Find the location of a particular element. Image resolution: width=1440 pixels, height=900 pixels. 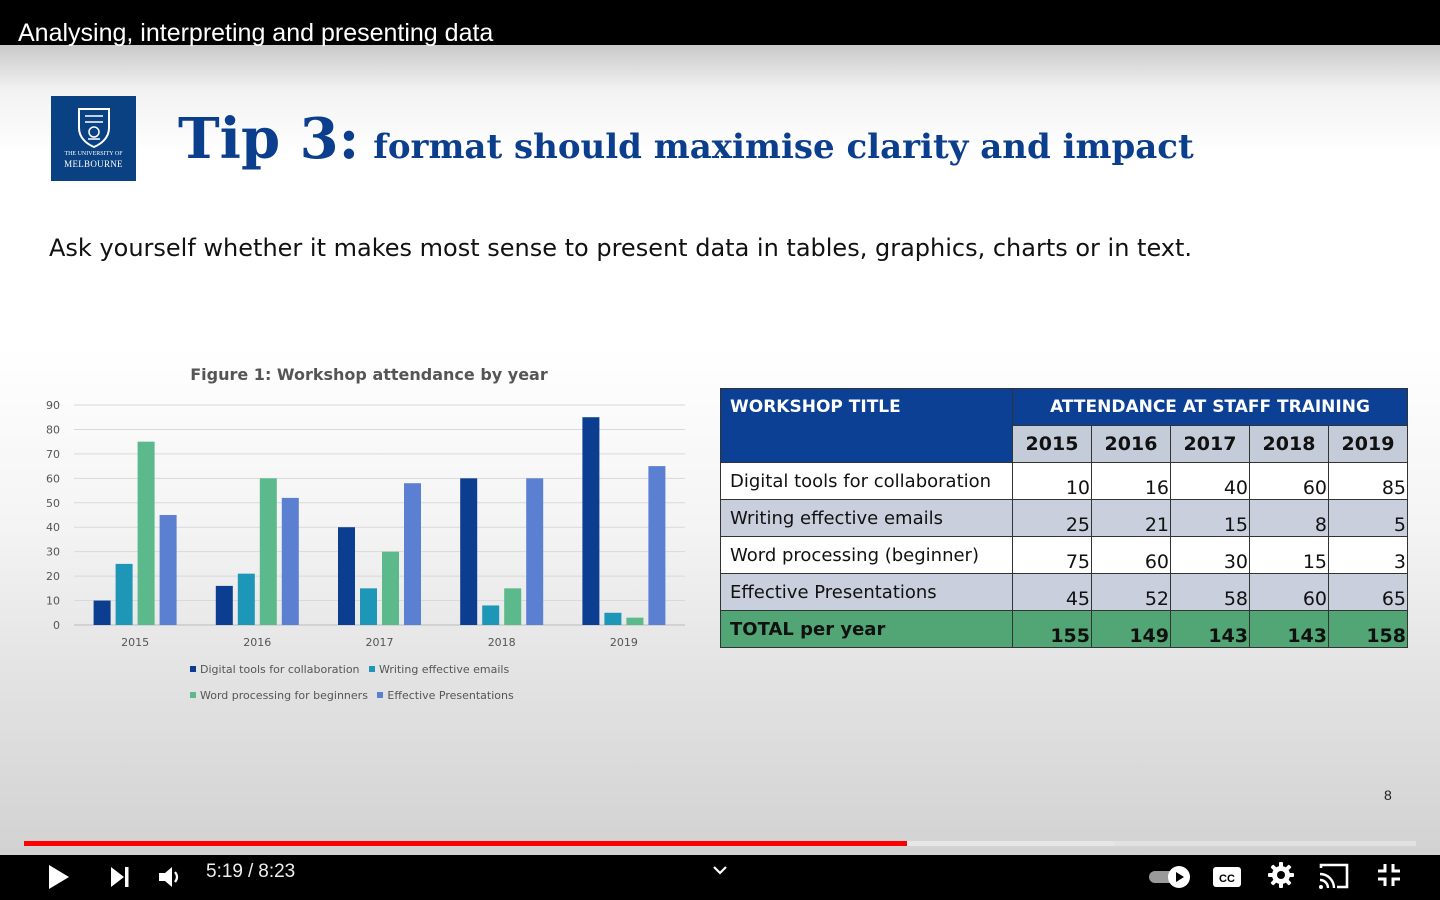

table-row-label: Word processing (beginner) is located at coordinates (866, 555).